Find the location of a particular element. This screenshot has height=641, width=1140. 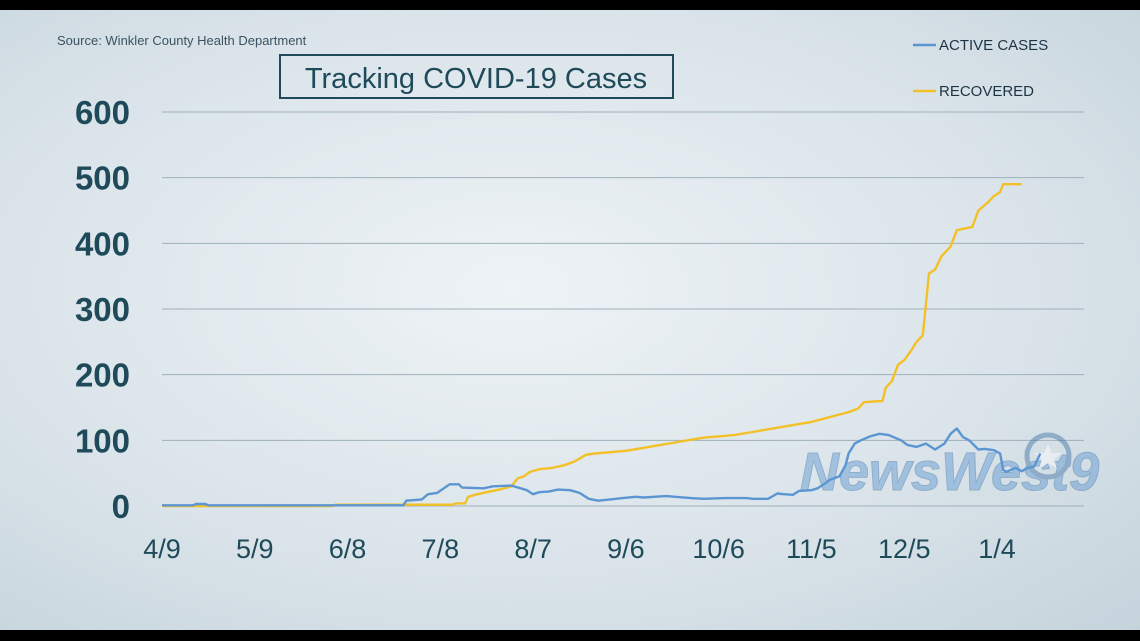

x-tick-label: 5/9 is located at coordinates (255, 549).